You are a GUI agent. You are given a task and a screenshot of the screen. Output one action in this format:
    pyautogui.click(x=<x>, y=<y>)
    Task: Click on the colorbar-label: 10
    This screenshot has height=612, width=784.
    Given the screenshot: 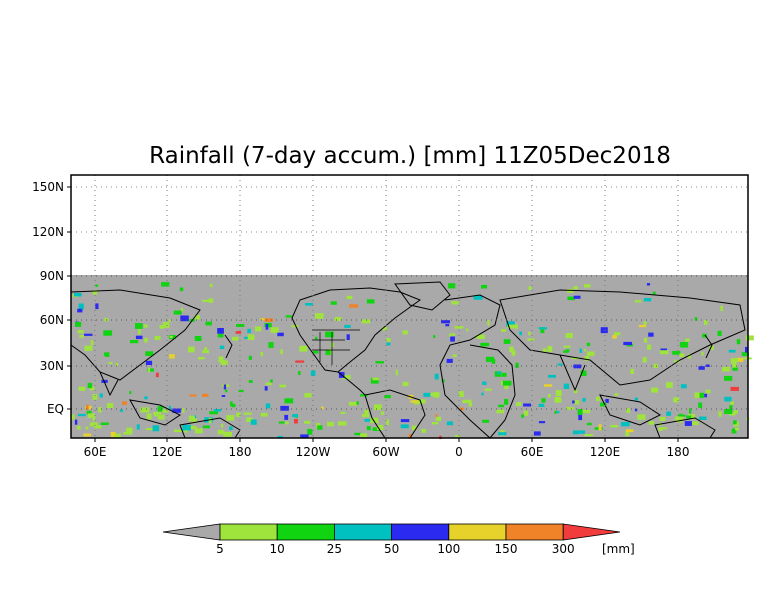 What is the action you would take?
    pyautogui.click(x=277, y=549)
    